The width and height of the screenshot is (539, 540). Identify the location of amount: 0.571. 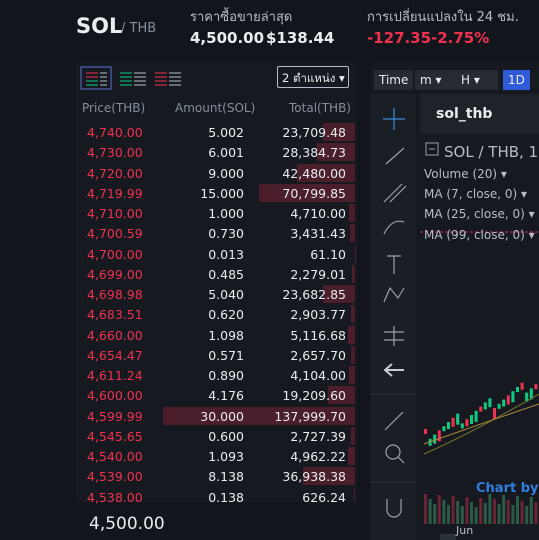
(226, 355).